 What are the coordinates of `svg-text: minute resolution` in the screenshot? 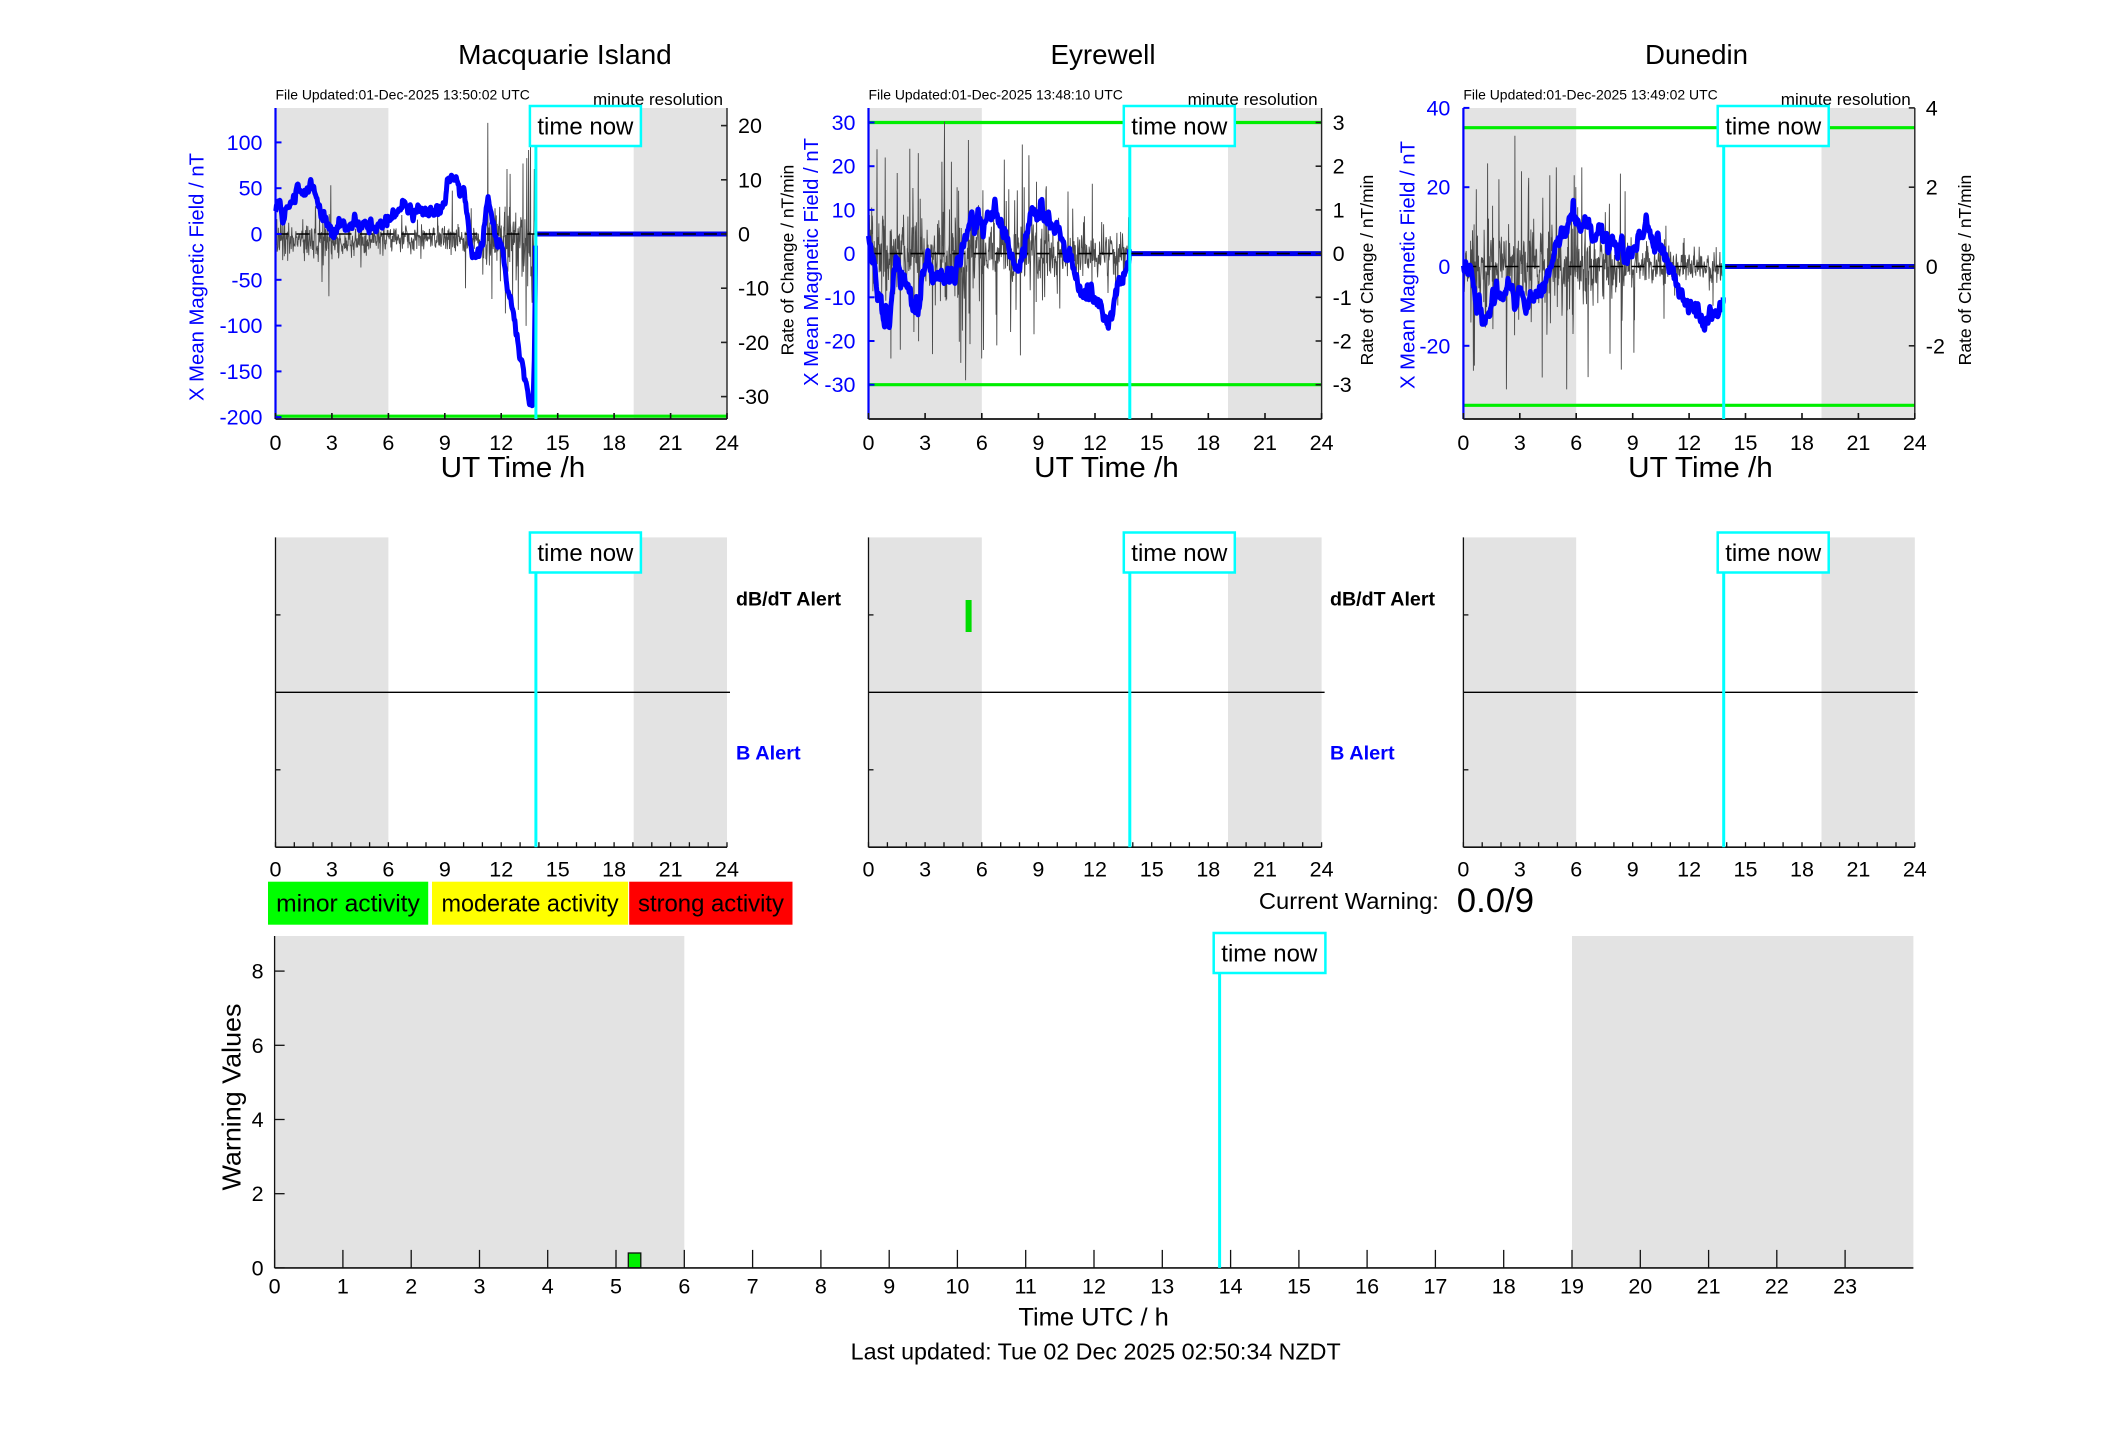 It's located at (658, 99).